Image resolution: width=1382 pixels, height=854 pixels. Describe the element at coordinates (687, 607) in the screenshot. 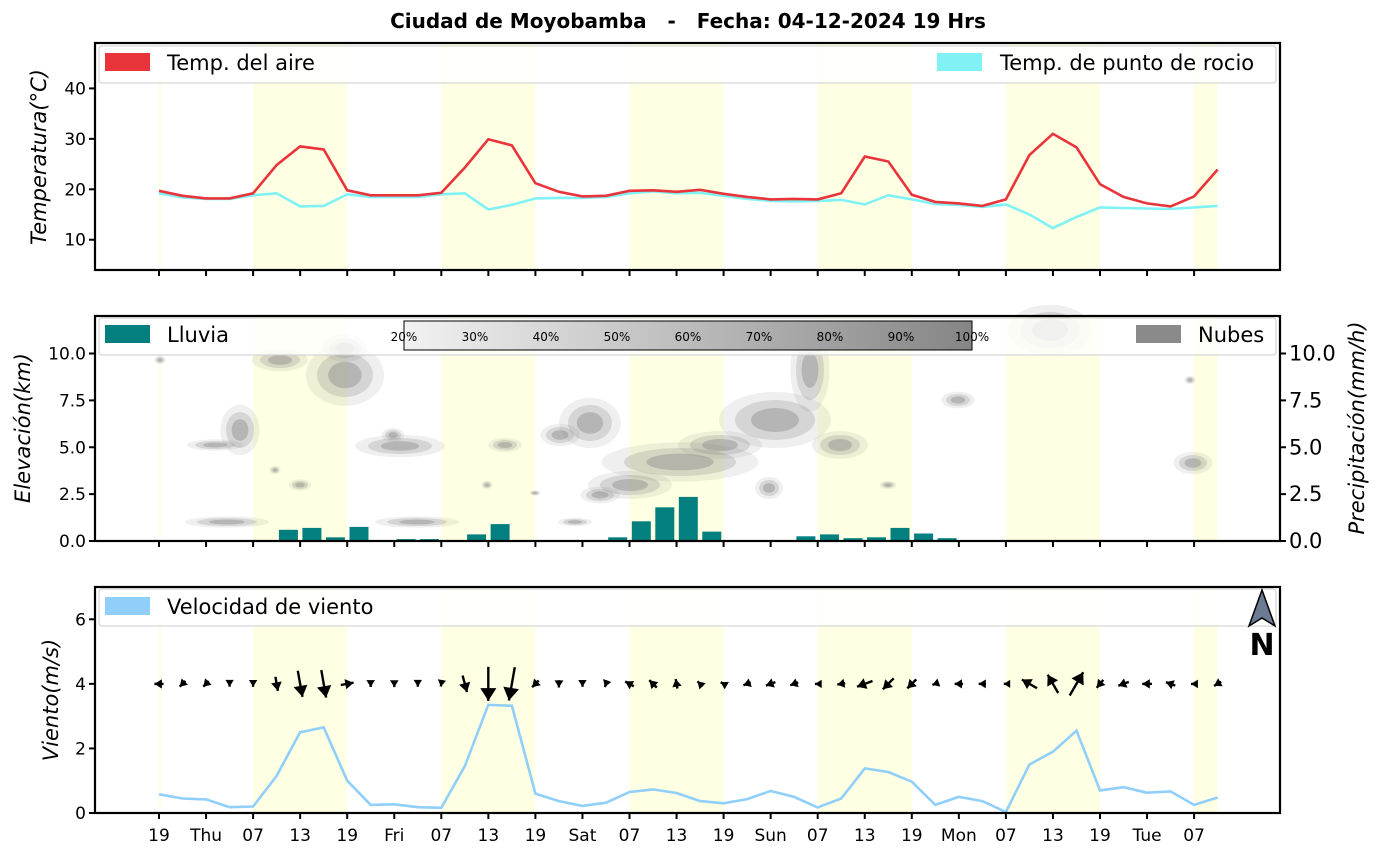

I see `wind-legend: Velocidad de viento` at that location.